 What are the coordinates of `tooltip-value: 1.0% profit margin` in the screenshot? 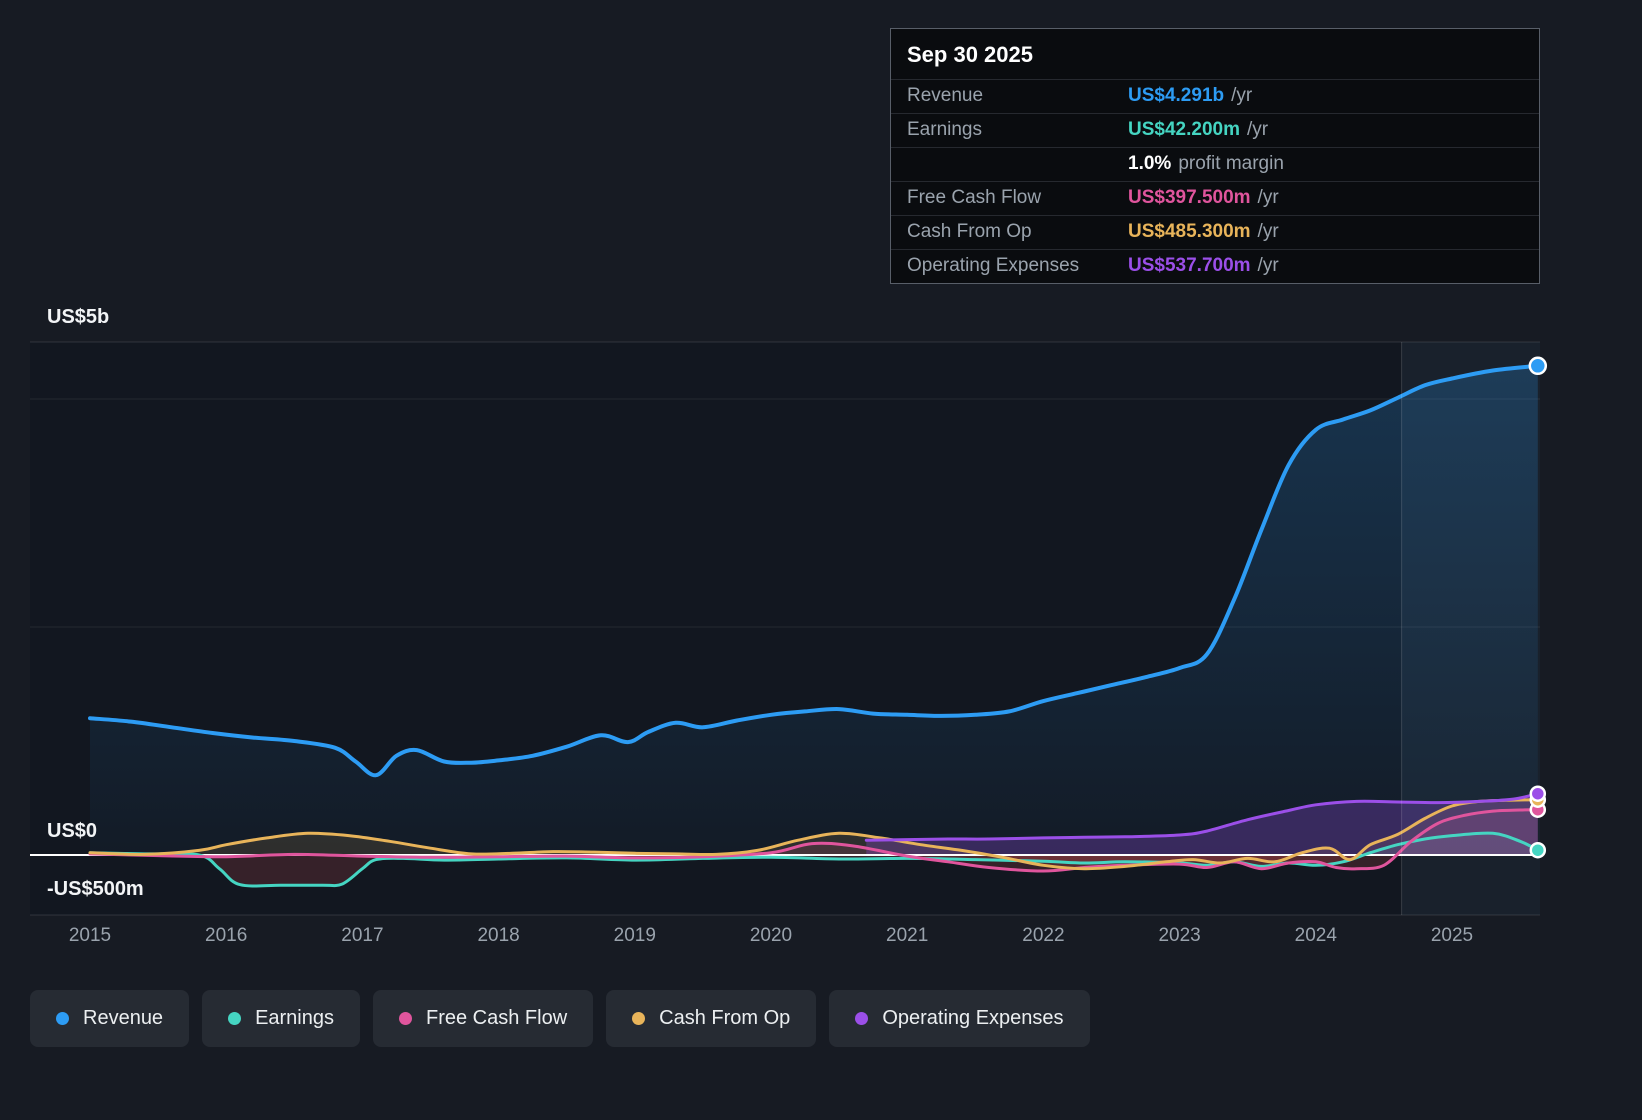 It's located at (1206, 163).